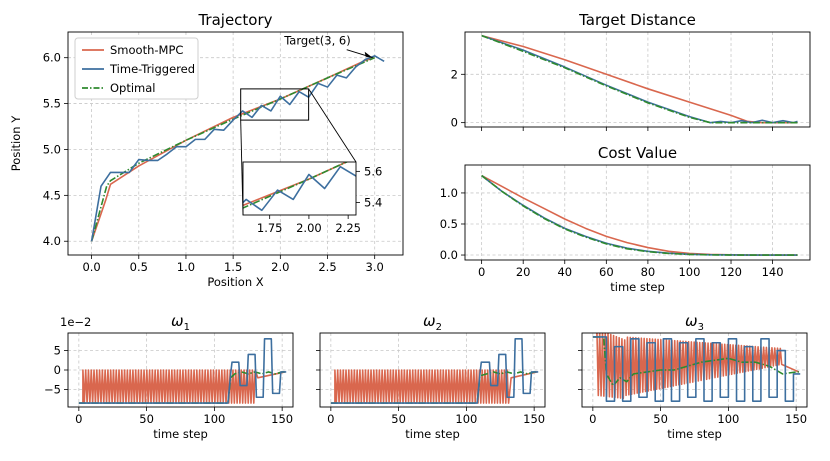  What do you see at coordinates (234, 20) in the screenshot?
I see `chart-title: Trajectory` at bounding box center [234, 20].